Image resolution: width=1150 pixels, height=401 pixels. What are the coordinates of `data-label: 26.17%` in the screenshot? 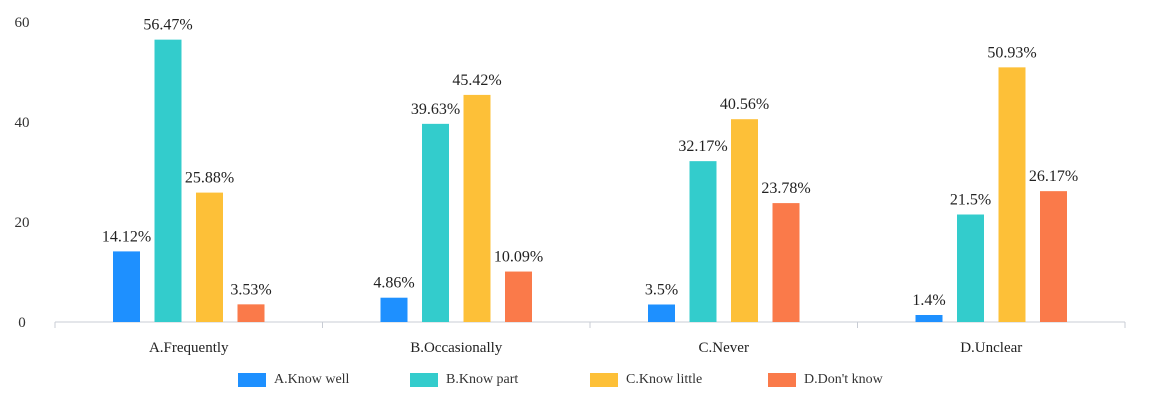 It's located at (1053, 176).